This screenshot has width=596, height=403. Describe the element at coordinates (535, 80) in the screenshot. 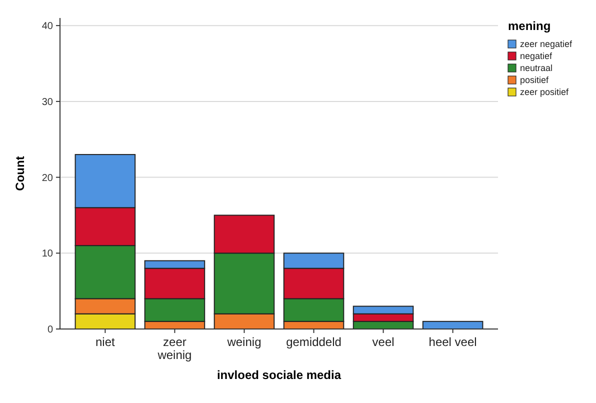

I see `legend-label: positief` at that location.